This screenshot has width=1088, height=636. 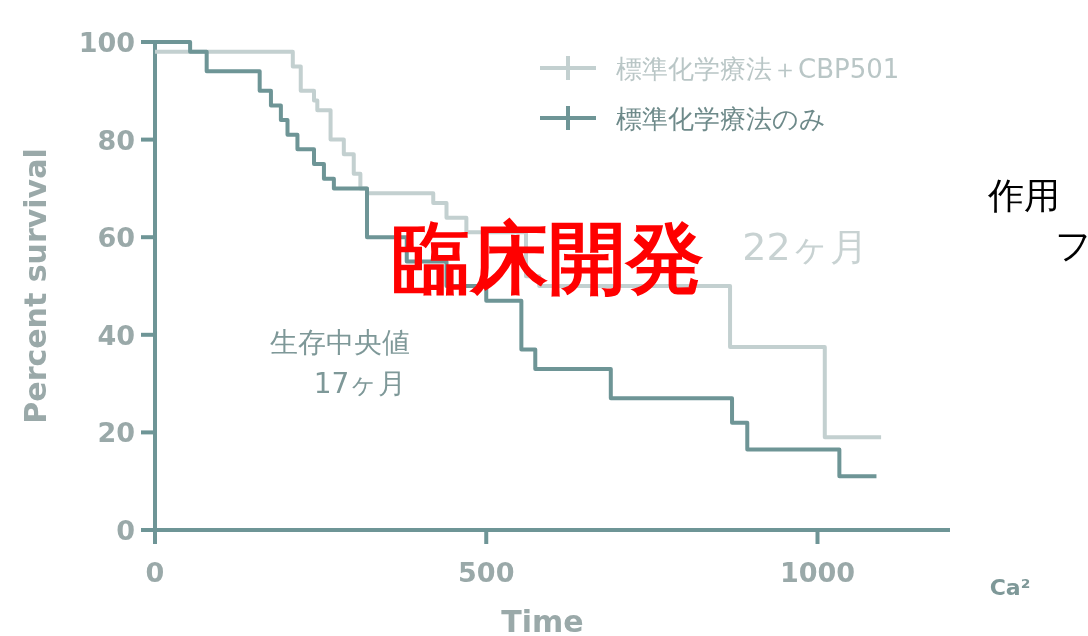 What do you see at coordinates (155, 572) in the screenshot?
I see `x-tick-label: 0` at bounding box center [155, 572].